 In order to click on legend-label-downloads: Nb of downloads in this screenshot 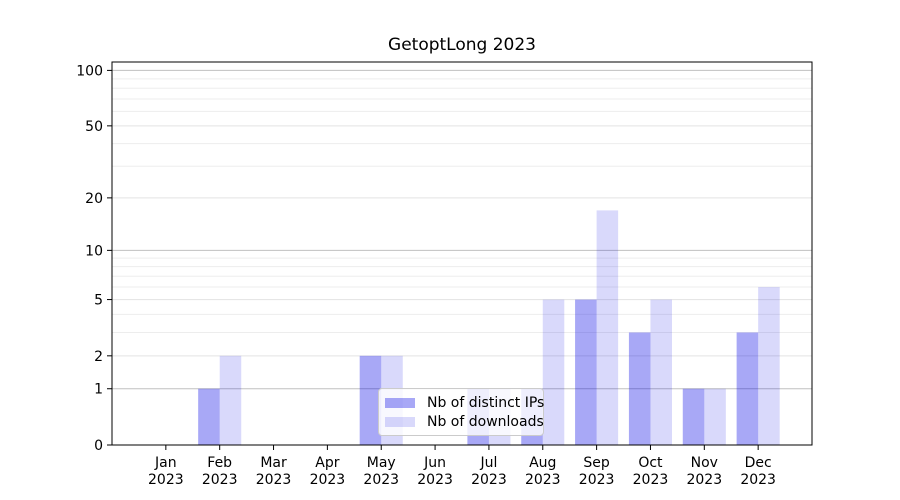, I will do `click(485, 421)`.